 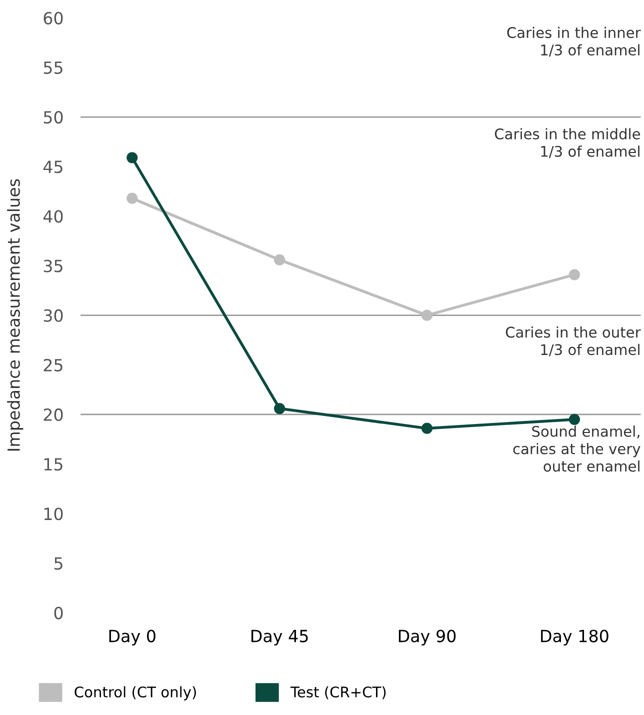 What do you see at coordinates (58, 563) in the screenshot?
I see `y-tick-label: 5` at bounding box center [58, 563].